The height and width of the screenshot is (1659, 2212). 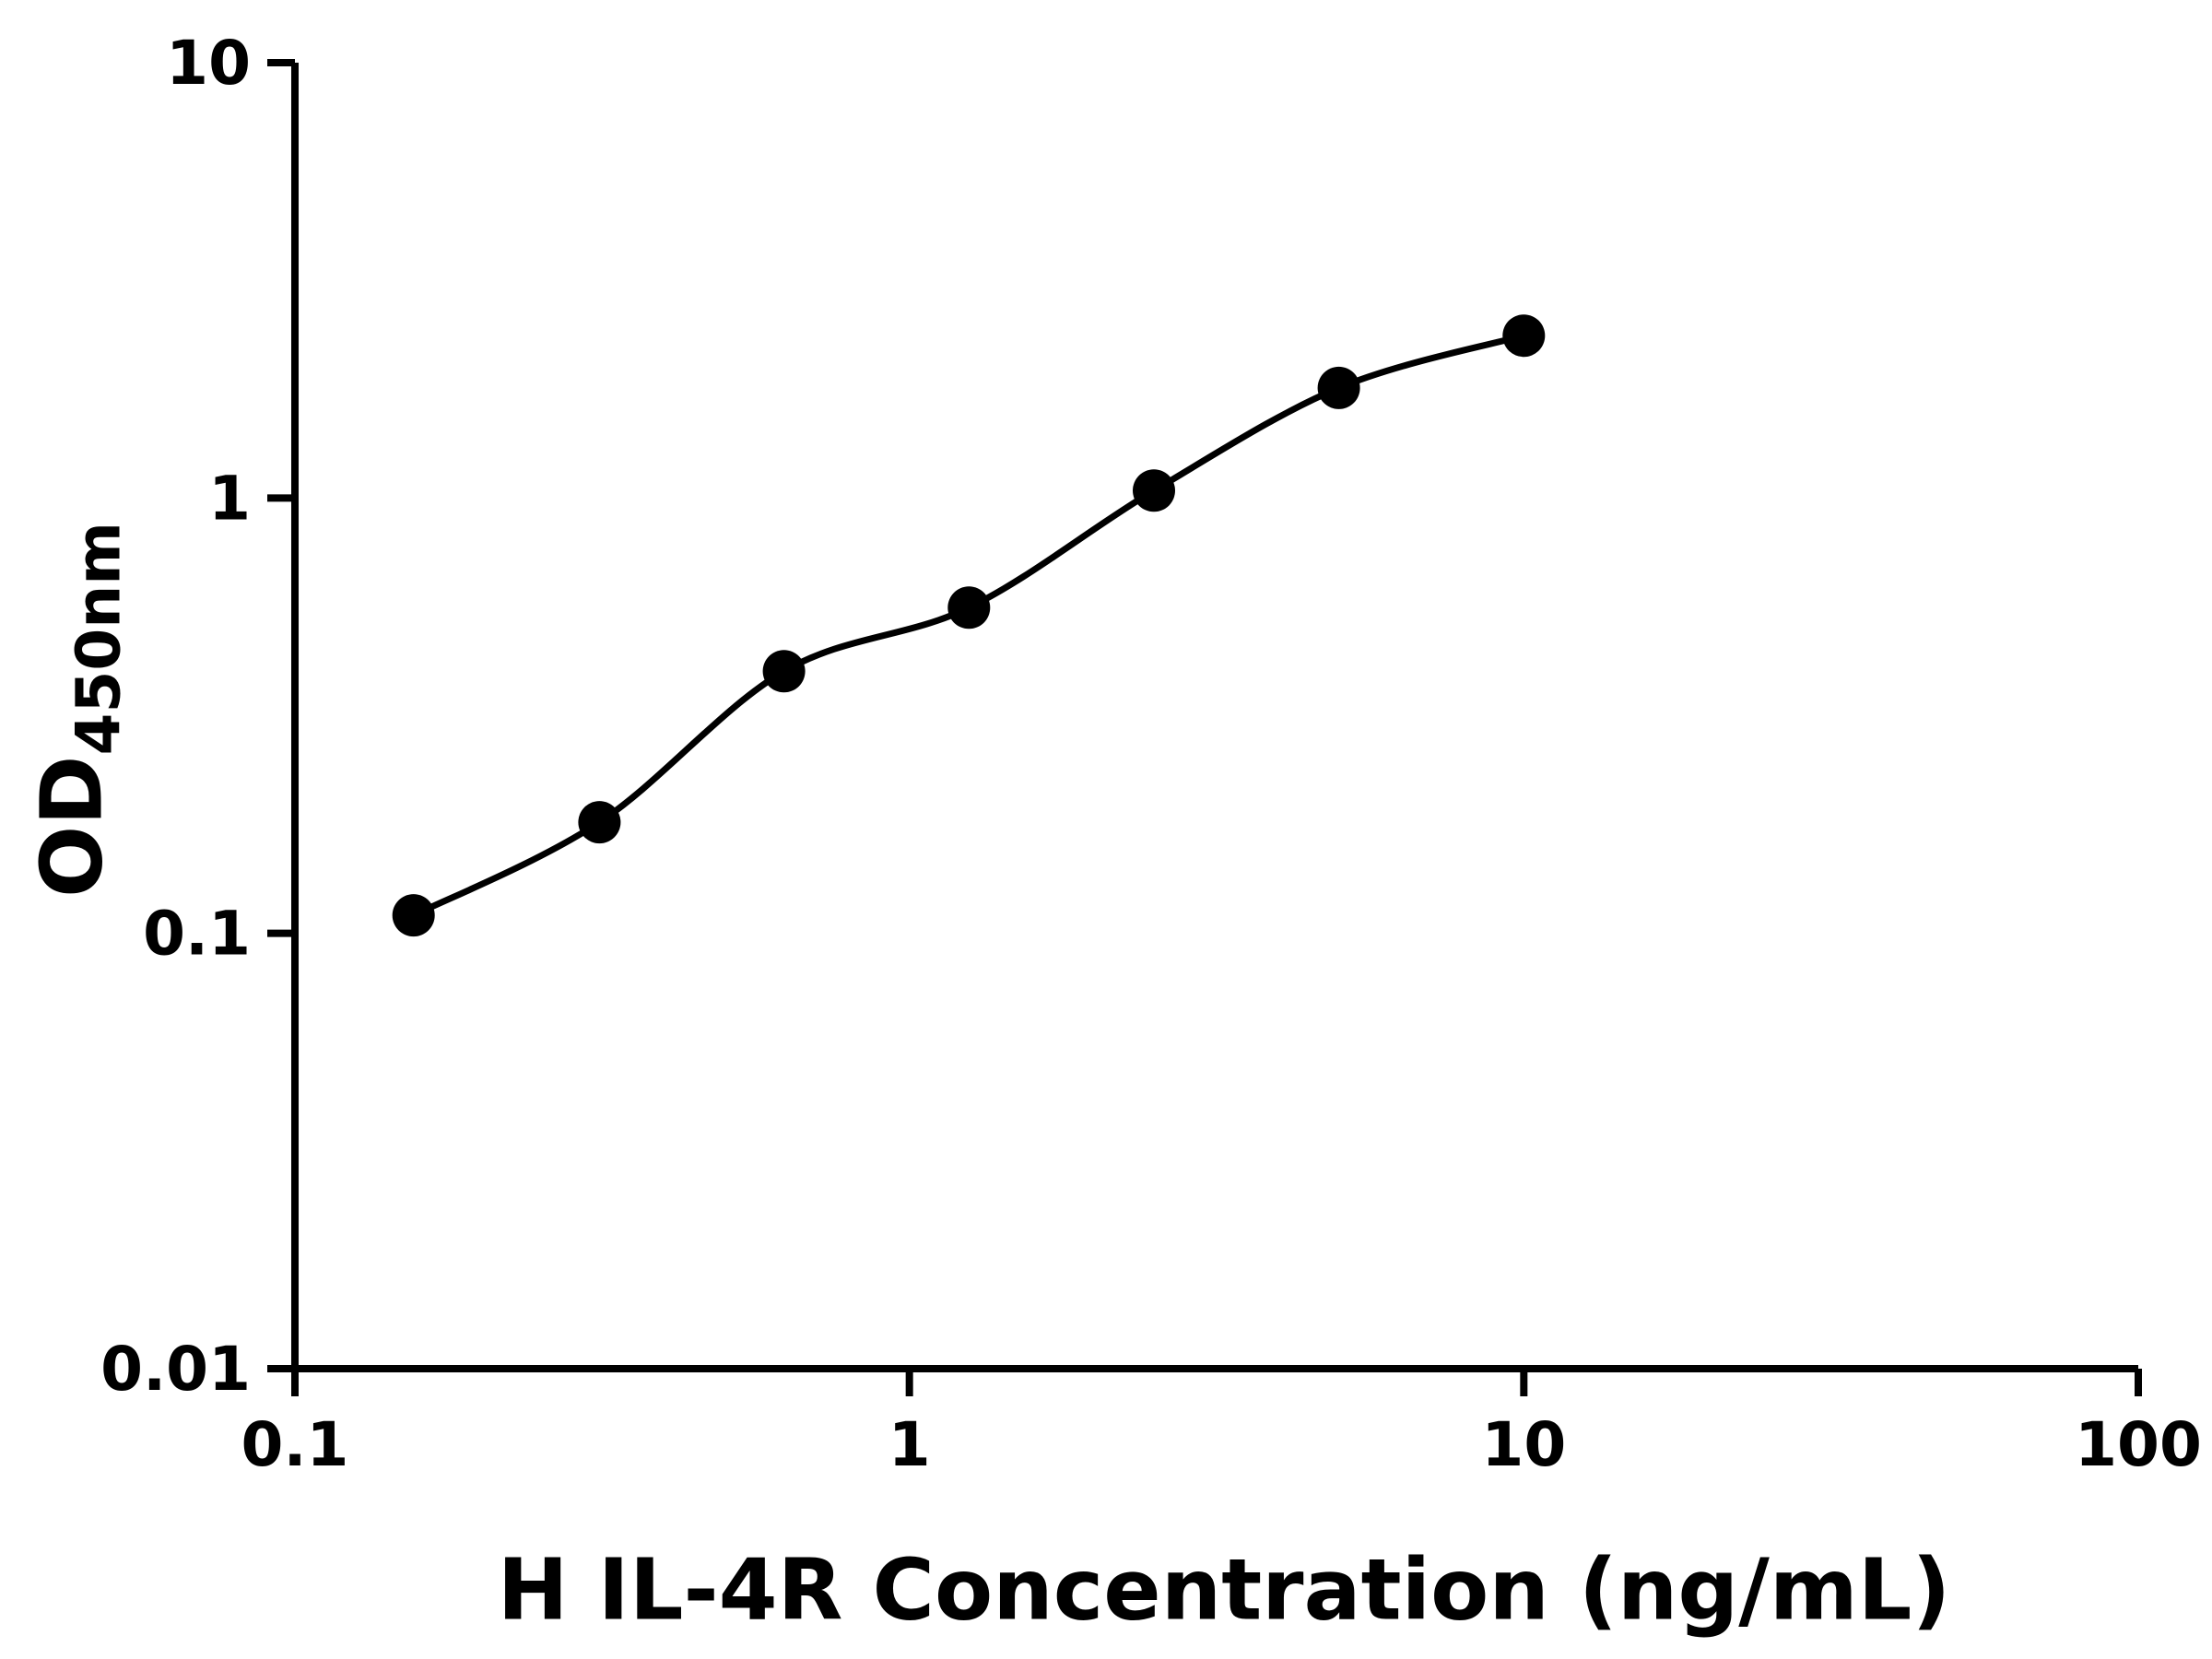 What do you see at coordinates (175, 1369) in the screenshot?
I see `y-tick-label: 0.01` at bounding box center [175, 1369].